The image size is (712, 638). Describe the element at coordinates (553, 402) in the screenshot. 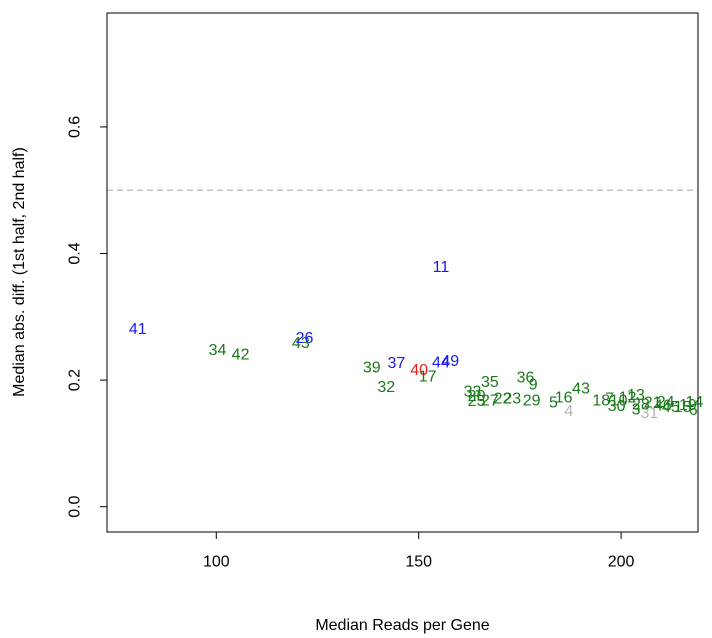

I see `point-label: 5` at that location.